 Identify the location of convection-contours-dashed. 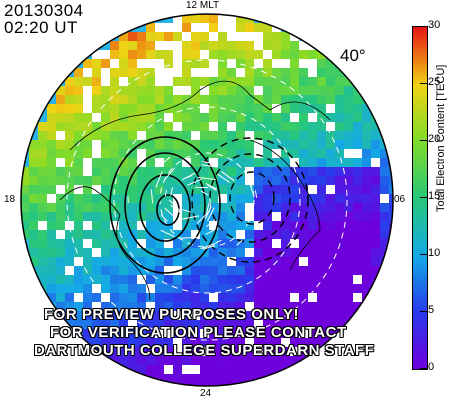
(250, 200).